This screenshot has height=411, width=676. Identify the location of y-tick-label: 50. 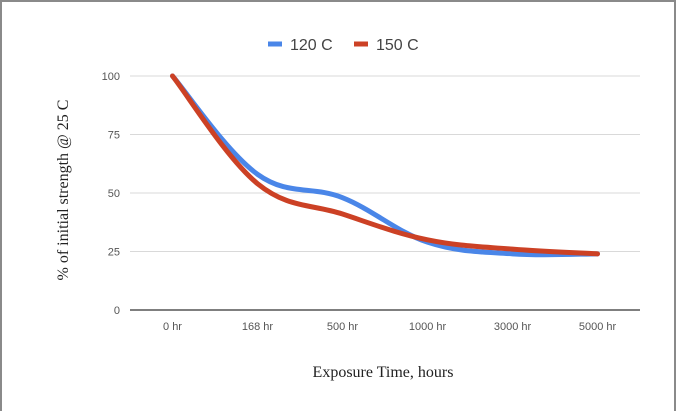
(114, 194).